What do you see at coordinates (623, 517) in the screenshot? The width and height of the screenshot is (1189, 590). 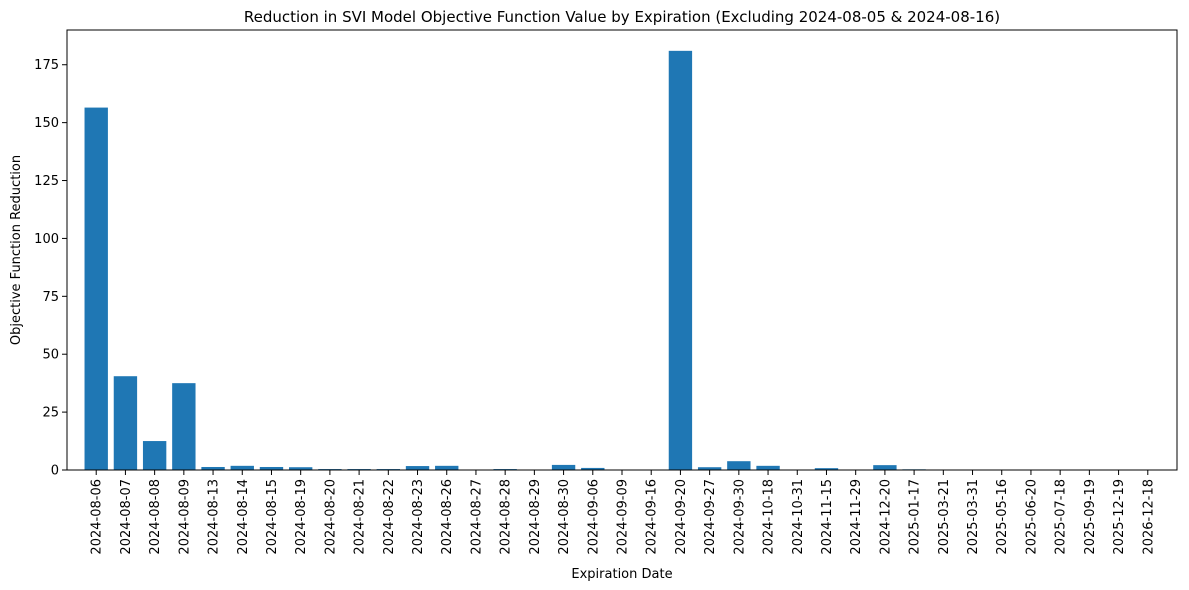 I see `x-tick-label: 2024-09-09` at bounding box center [623, 517].